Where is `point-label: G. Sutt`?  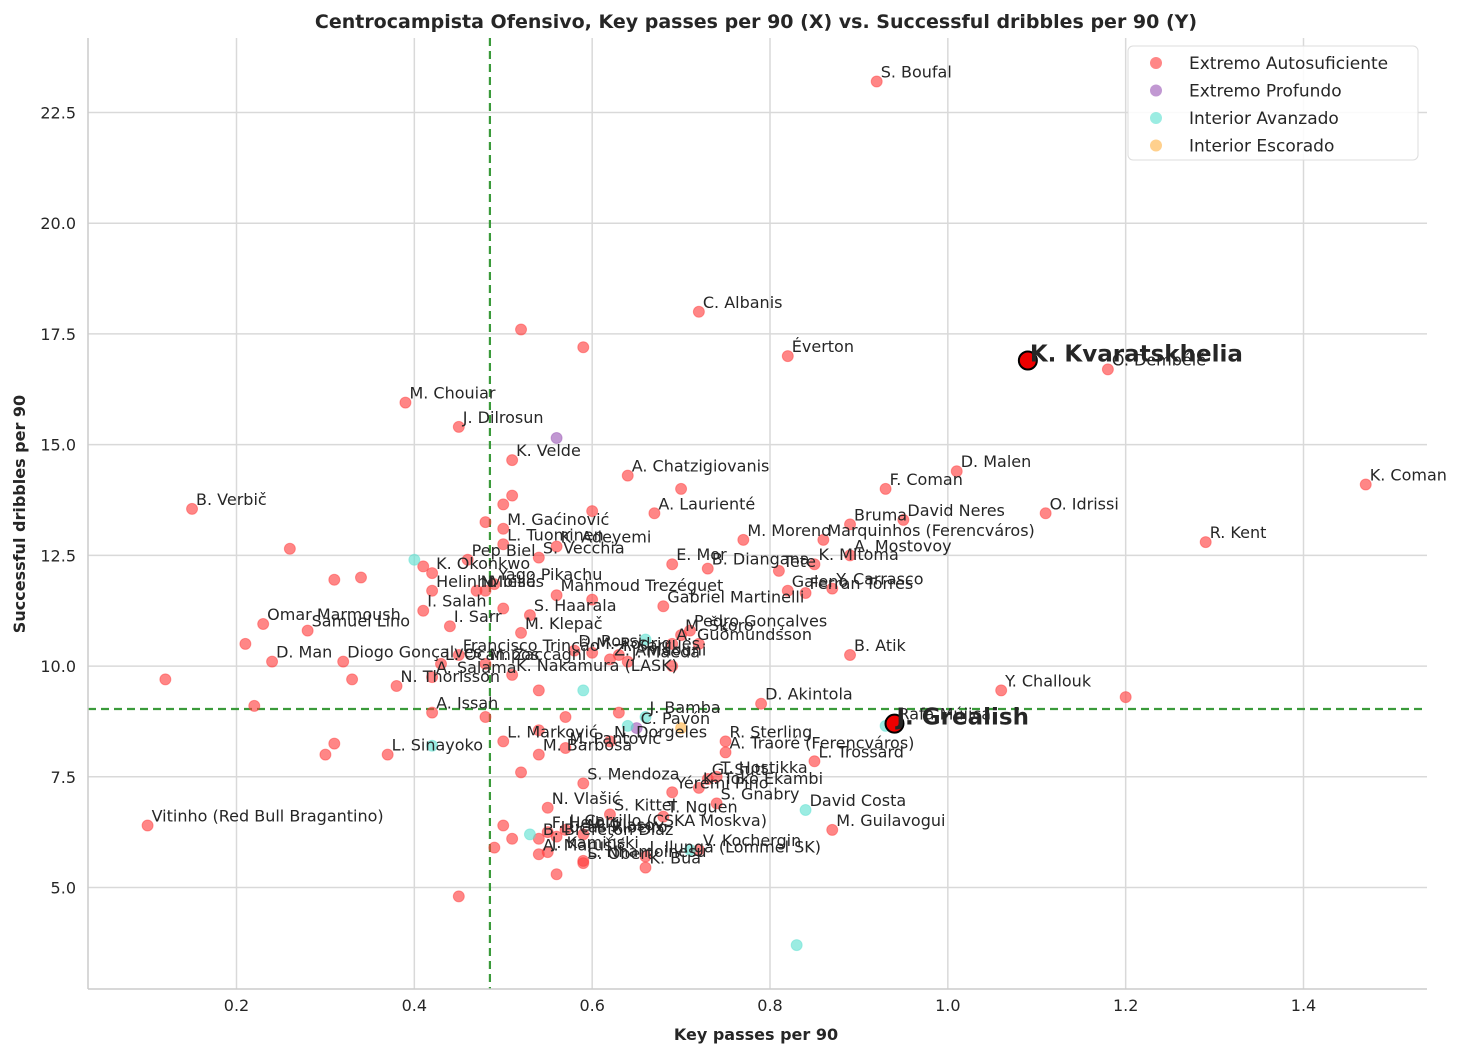
point-label: G. Sutt is located at coordinates (739, 769).